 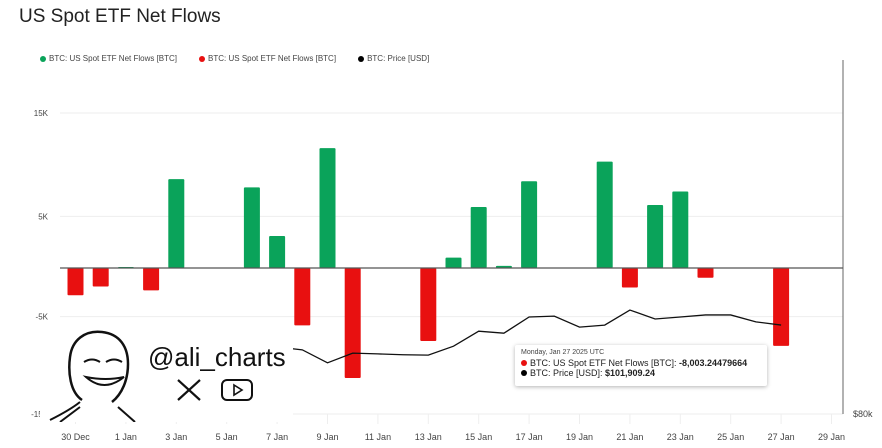 I want to click on x-tick-label: 11 Jan, so click(x=378, y=437).